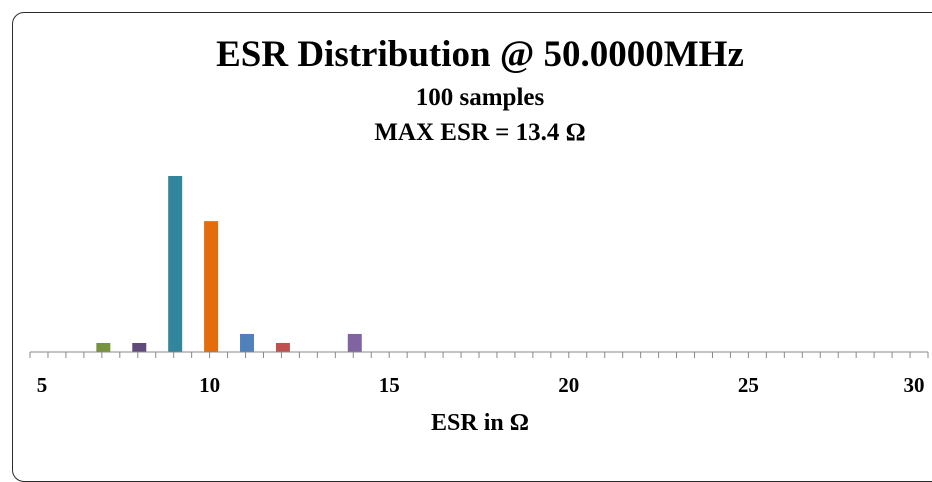 This screenshot has height=482, width=932. Describe the element at coordinates (480, 423) in the screenshot. I see `x-axis-label: ESR in Ω` at that location.